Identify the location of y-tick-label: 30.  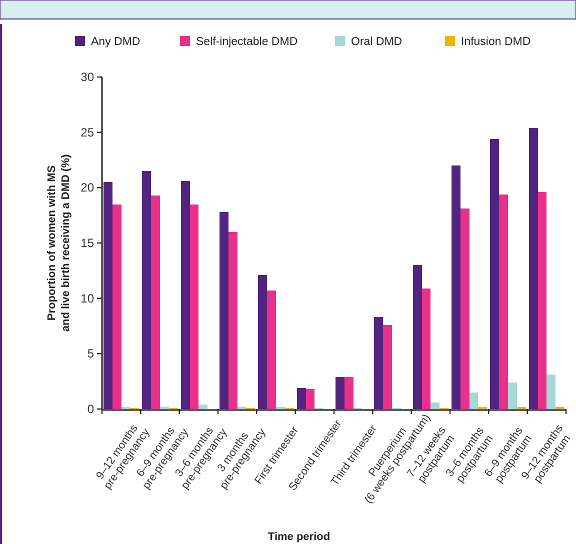
(87, 77).